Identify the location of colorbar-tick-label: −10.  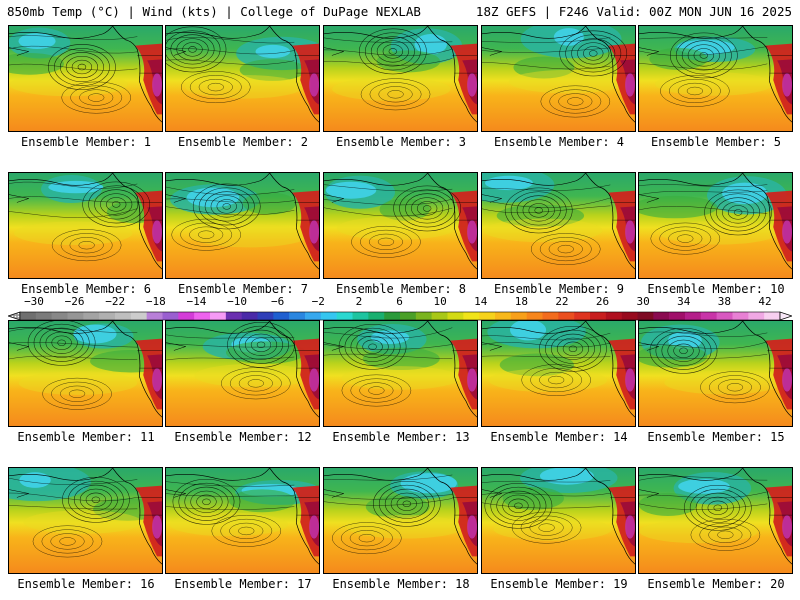
(237, 301).